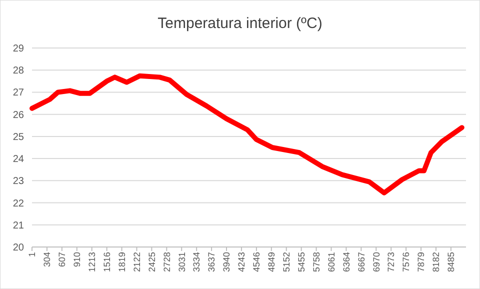  What do you see at coordinates (301, 262) in the screenshot?
I see `x-tick-label: 5455` at bounding box center [301, 262].